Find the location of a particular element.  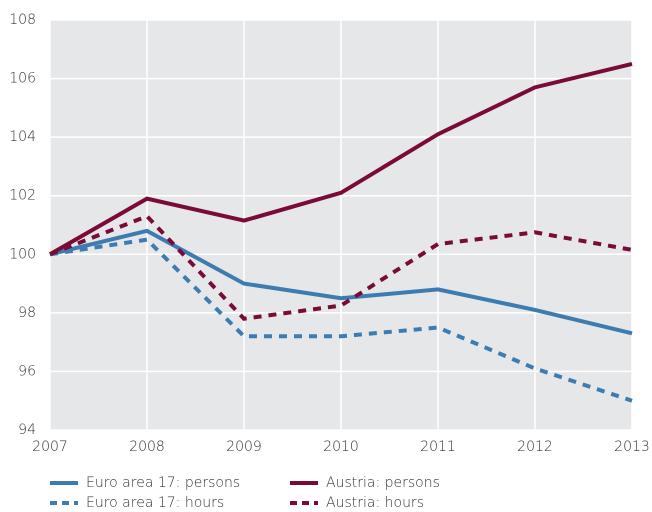

legend-label: Euro area 17: hours is located at coordinates (155, 503).